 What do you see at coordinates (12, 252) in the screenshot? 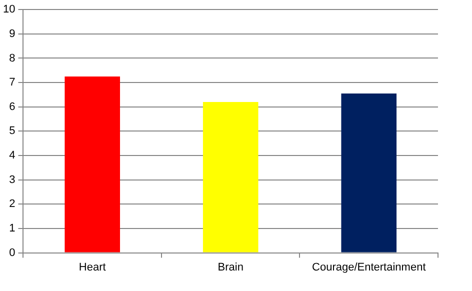
I see `y-tick-label: 0` at bounding box center [12, 252].